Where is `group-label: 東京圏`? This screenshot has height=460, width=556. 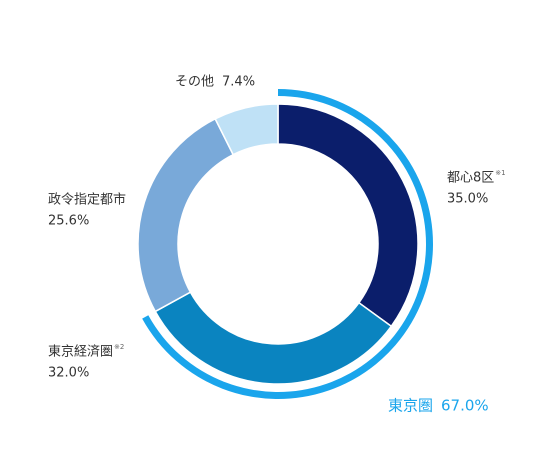 group-label: 東京圏 is located at coordinates (410, 406).